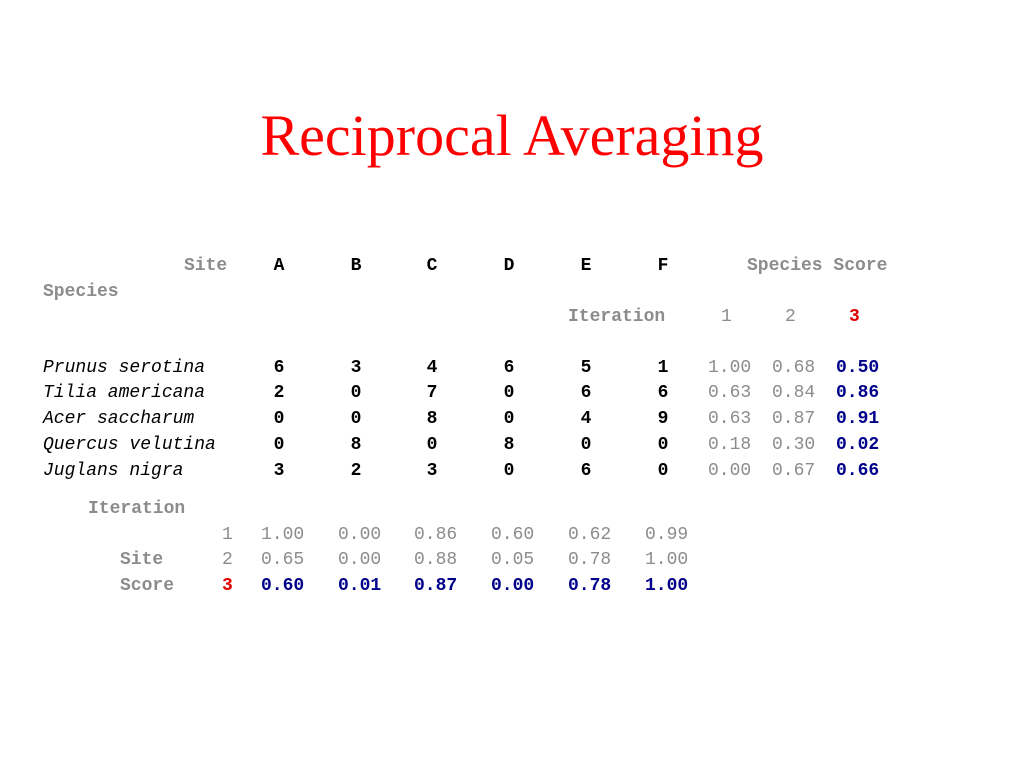 The height and width of the screenshot is (768, 1024). Describe the element at coordinates (119, 419) in the screenshot. I see `species-name: Acer saccharum` at that location.